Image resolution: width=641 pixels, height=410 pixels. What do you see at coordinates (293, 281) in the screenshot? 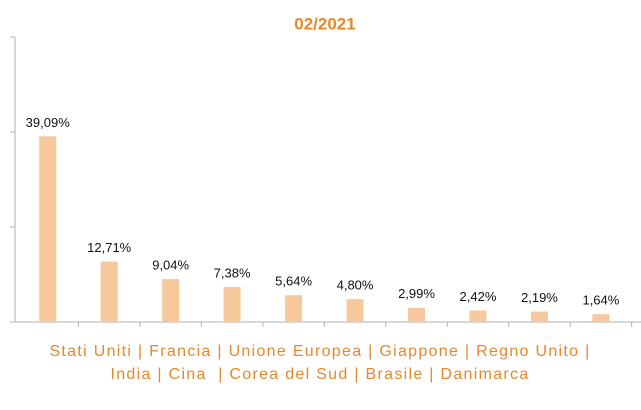
I see `value-label: 5,64%` at bounding box center [293, 281].